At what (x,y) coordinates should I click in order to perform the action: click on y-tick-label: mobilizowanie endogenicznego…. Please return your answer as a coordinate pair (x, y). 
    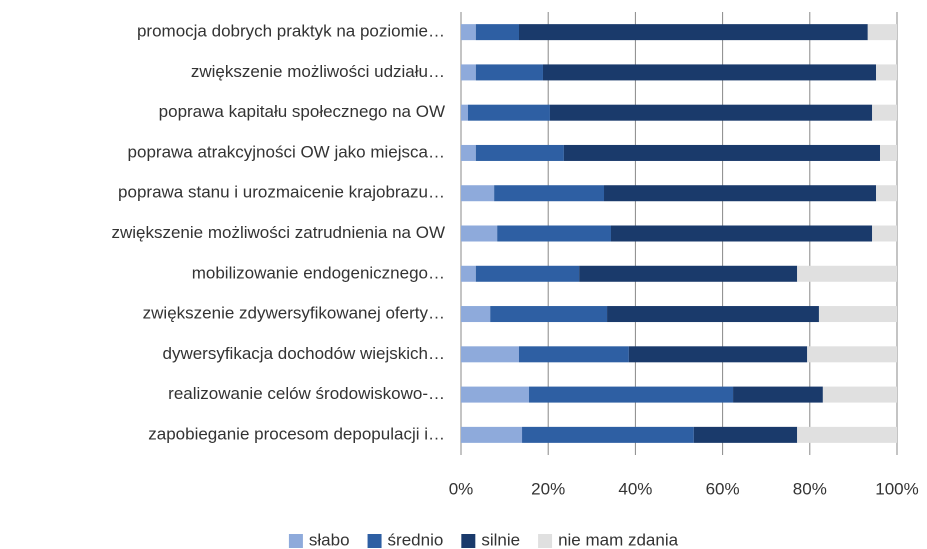
    Looking at the image, I should click on (318, 272).